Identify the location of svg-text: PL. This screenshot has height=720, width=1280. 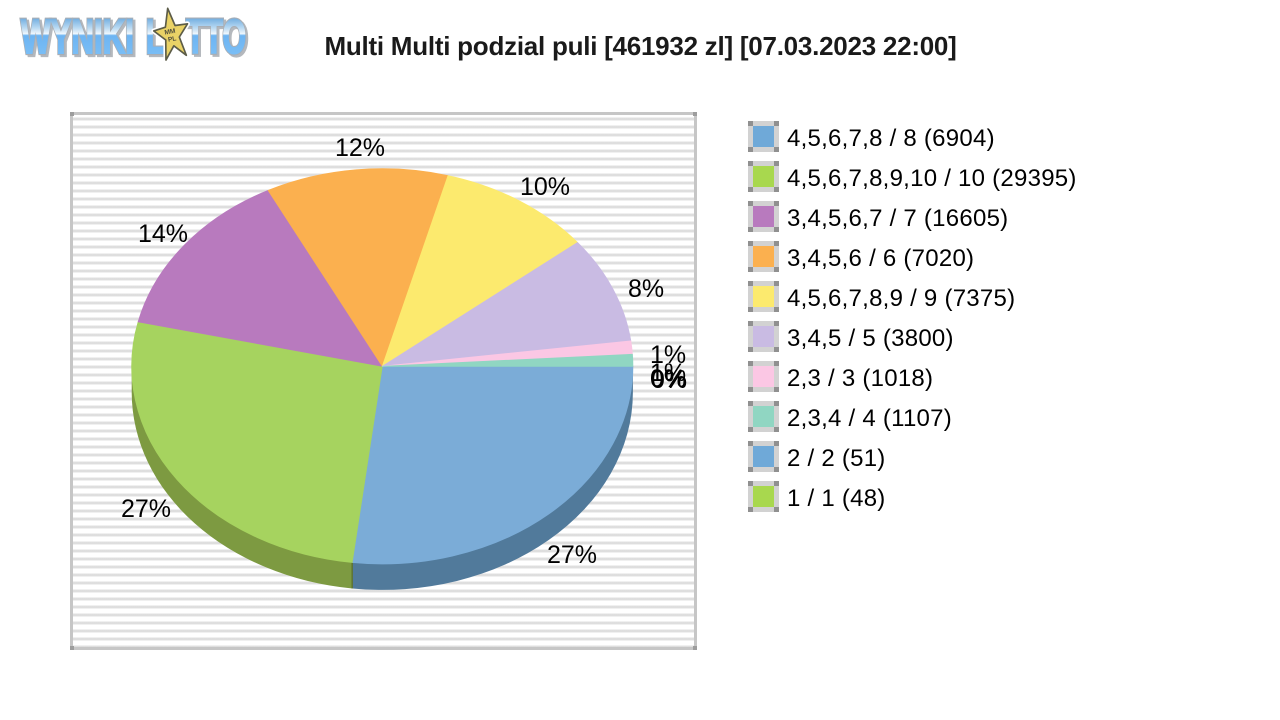
(172, 39).